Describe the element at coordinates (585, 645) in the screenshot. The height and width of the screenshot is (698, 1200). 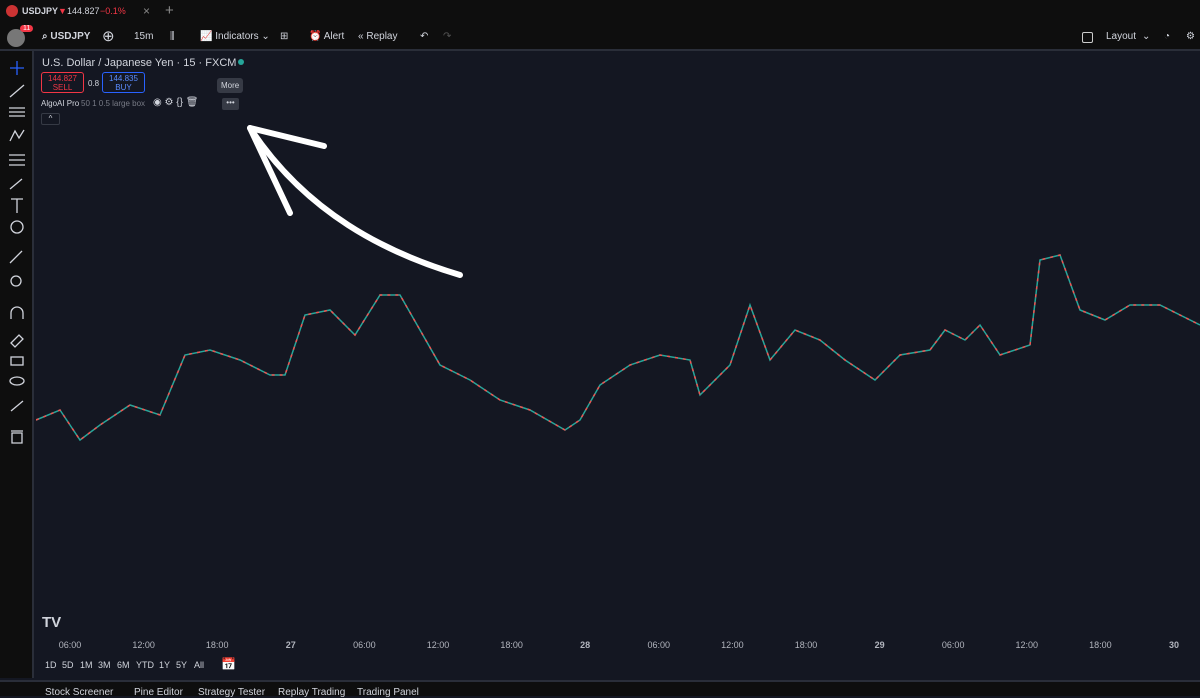
I see `time-label: 28` at that location.